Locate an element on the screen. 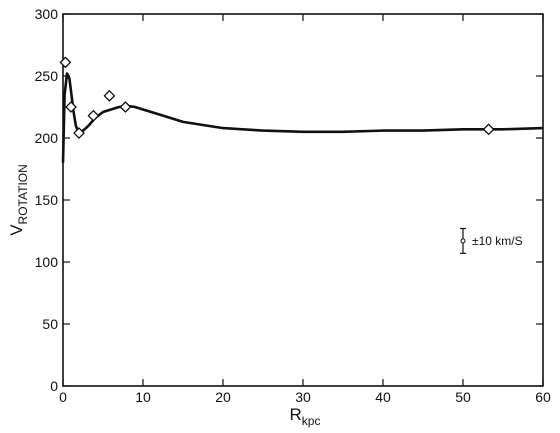  x-tick-label: 30 is located at coordinates (303, 397).